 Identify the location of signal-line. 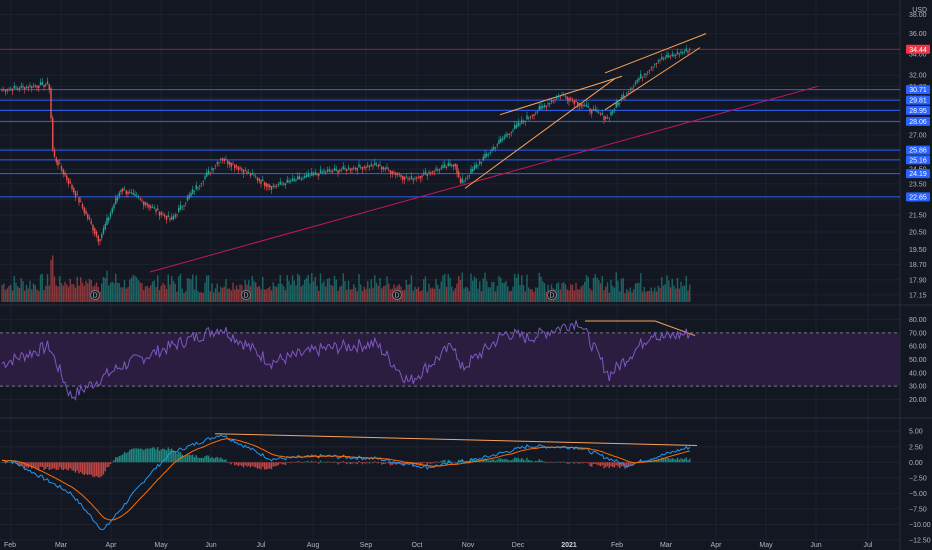
(345, 479).